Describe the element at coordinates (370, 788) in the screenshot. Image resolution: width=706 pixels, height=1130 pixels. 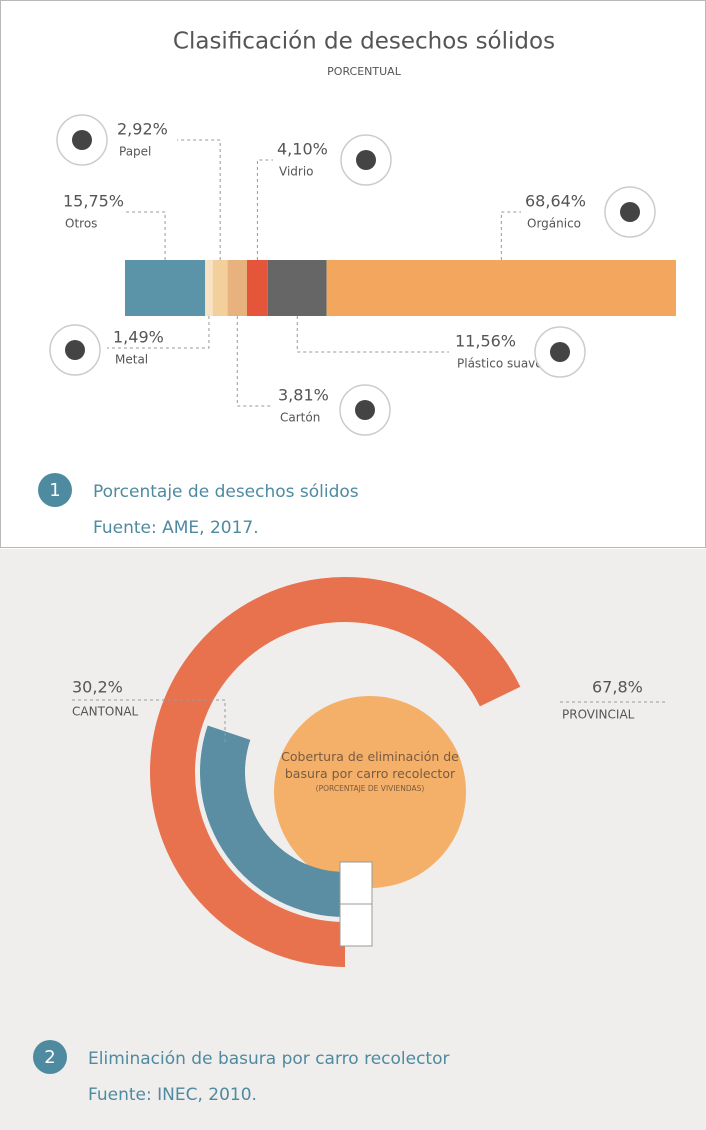
I see `center-subtitle: (PORCENTAJE DE VIVIENDAS)` at that location.